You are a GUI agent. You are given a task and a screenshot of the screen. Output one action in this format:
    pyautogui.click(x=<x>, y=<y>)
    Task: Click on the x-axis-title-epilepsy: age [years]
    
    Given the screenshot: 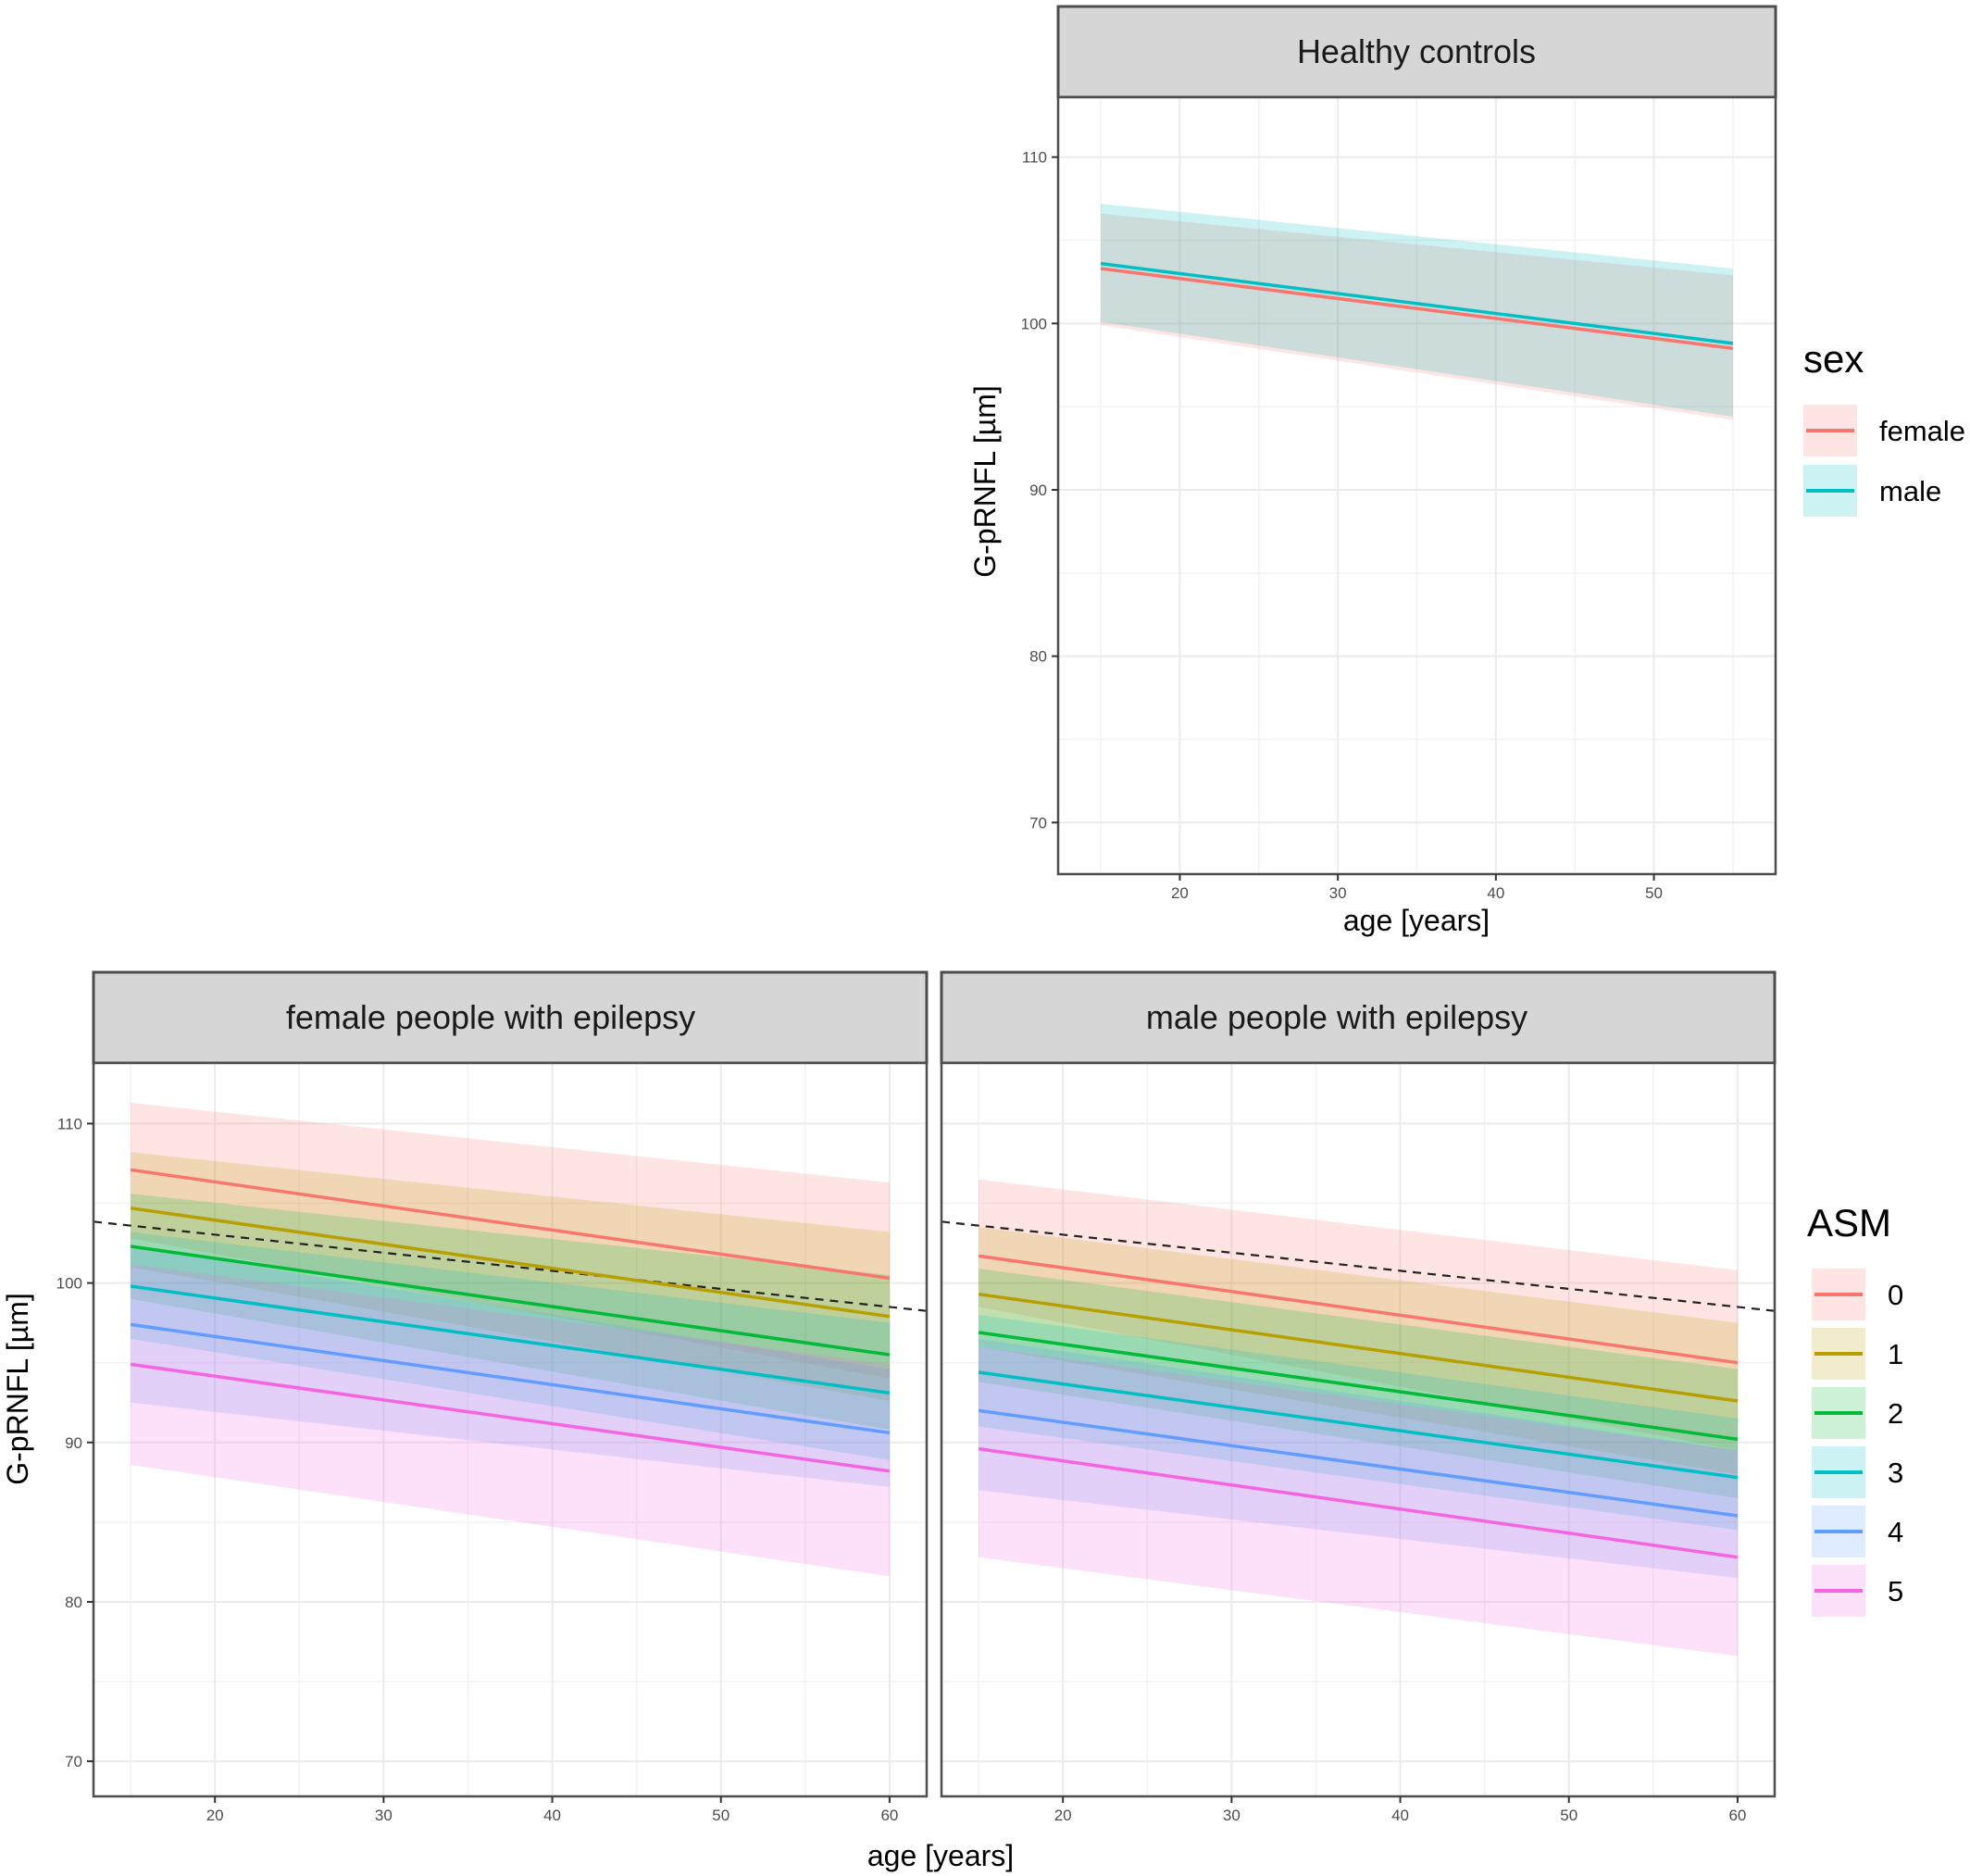 What is the action you would take?
    pyautogui.click(x=940, y=1855)
    